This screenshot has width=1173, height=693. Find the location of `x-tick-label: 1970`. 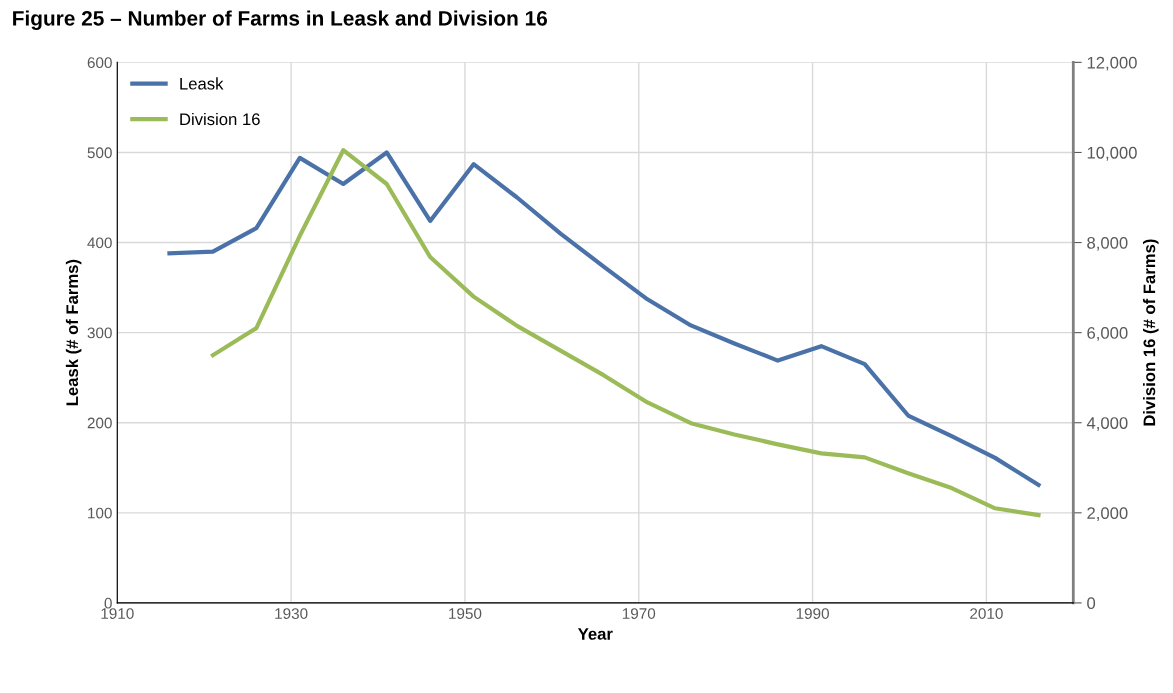

x-tick-label: 1970 is located at coordinates (639, 613).